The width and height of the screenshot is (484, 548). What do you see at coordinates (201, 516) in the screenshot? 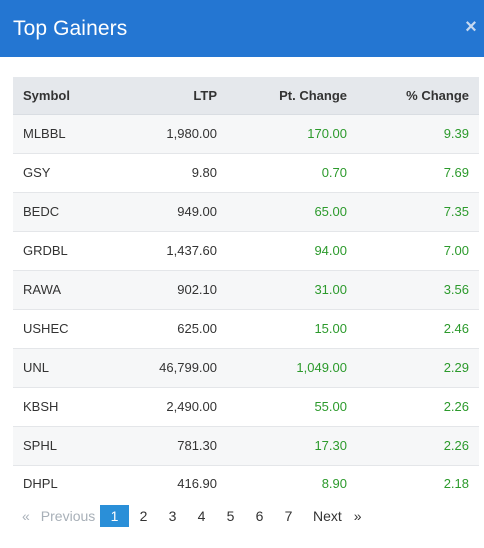
I see `page-4-button: 4` at bounding box center [201, 516].